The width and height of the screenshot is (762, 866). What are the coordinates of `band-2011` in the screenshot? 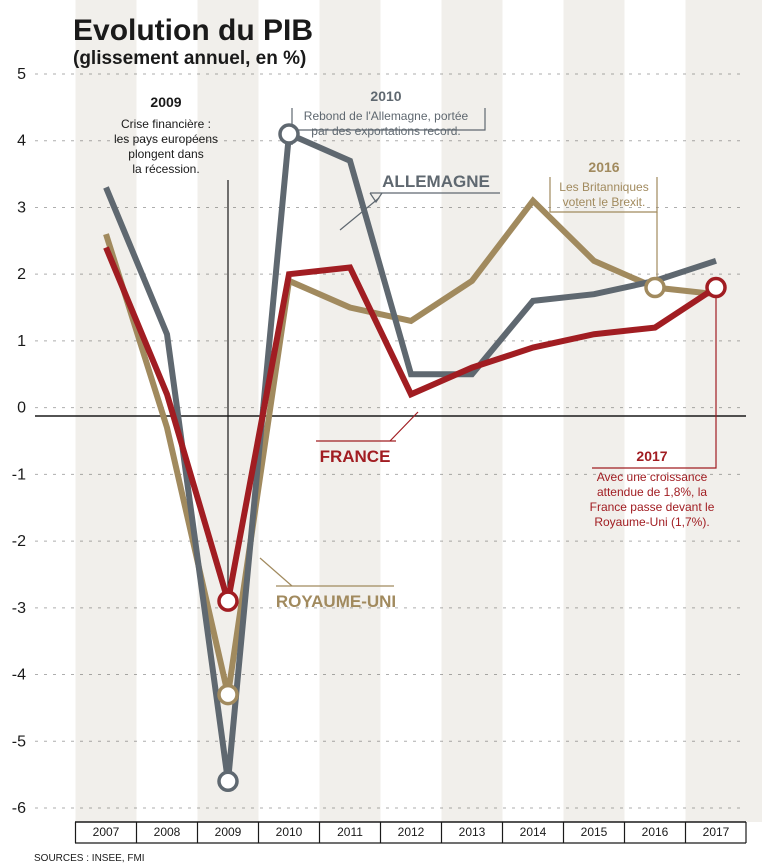 It's located at (350, 411).